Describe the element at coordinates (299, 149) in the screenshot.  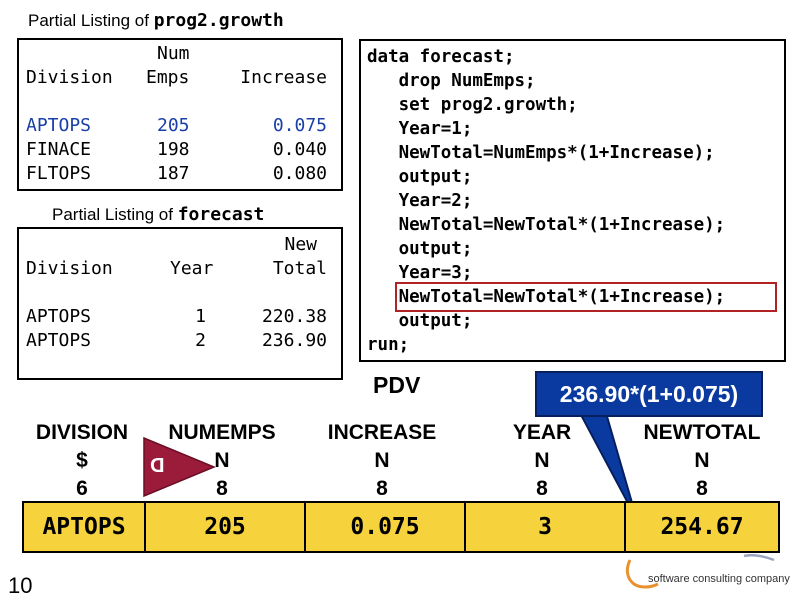
I see `increase-cell: 0.040` at that location.